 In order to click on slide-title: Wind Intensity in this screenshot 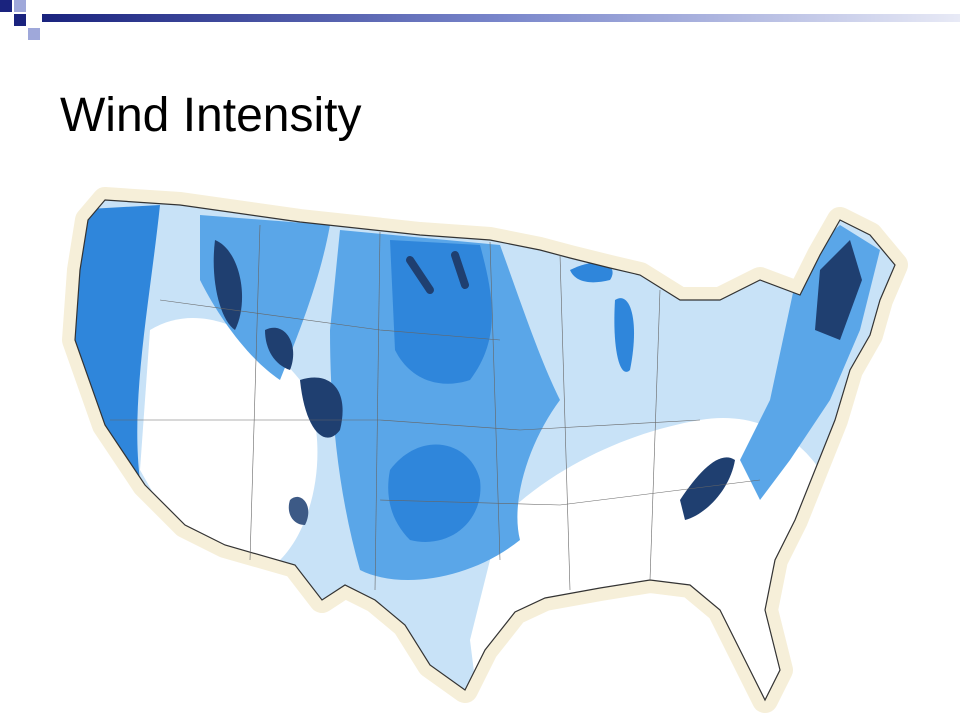, I will do `click(211, 115)`.